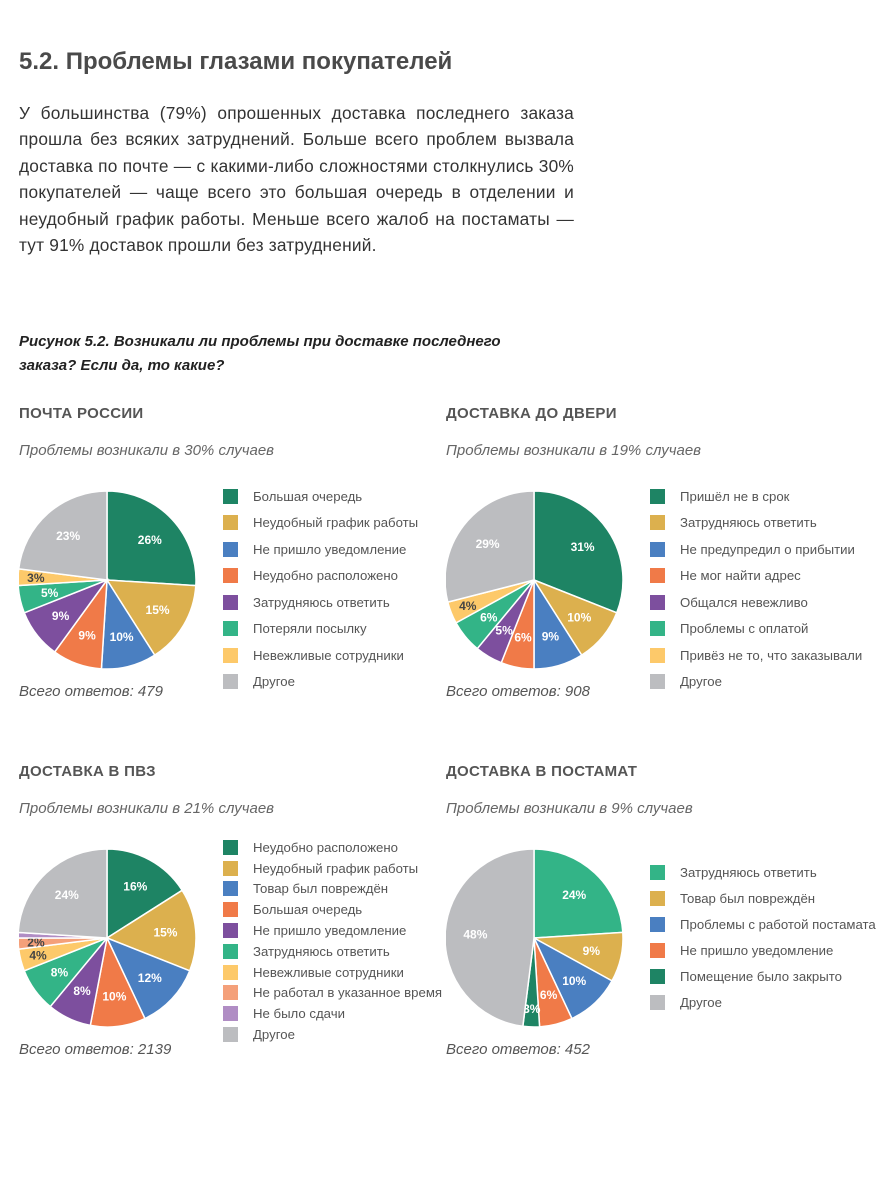  Describe the element at coordinates (135, 887) in the screenshot. I see `slice-value-label: 16%` at that location.